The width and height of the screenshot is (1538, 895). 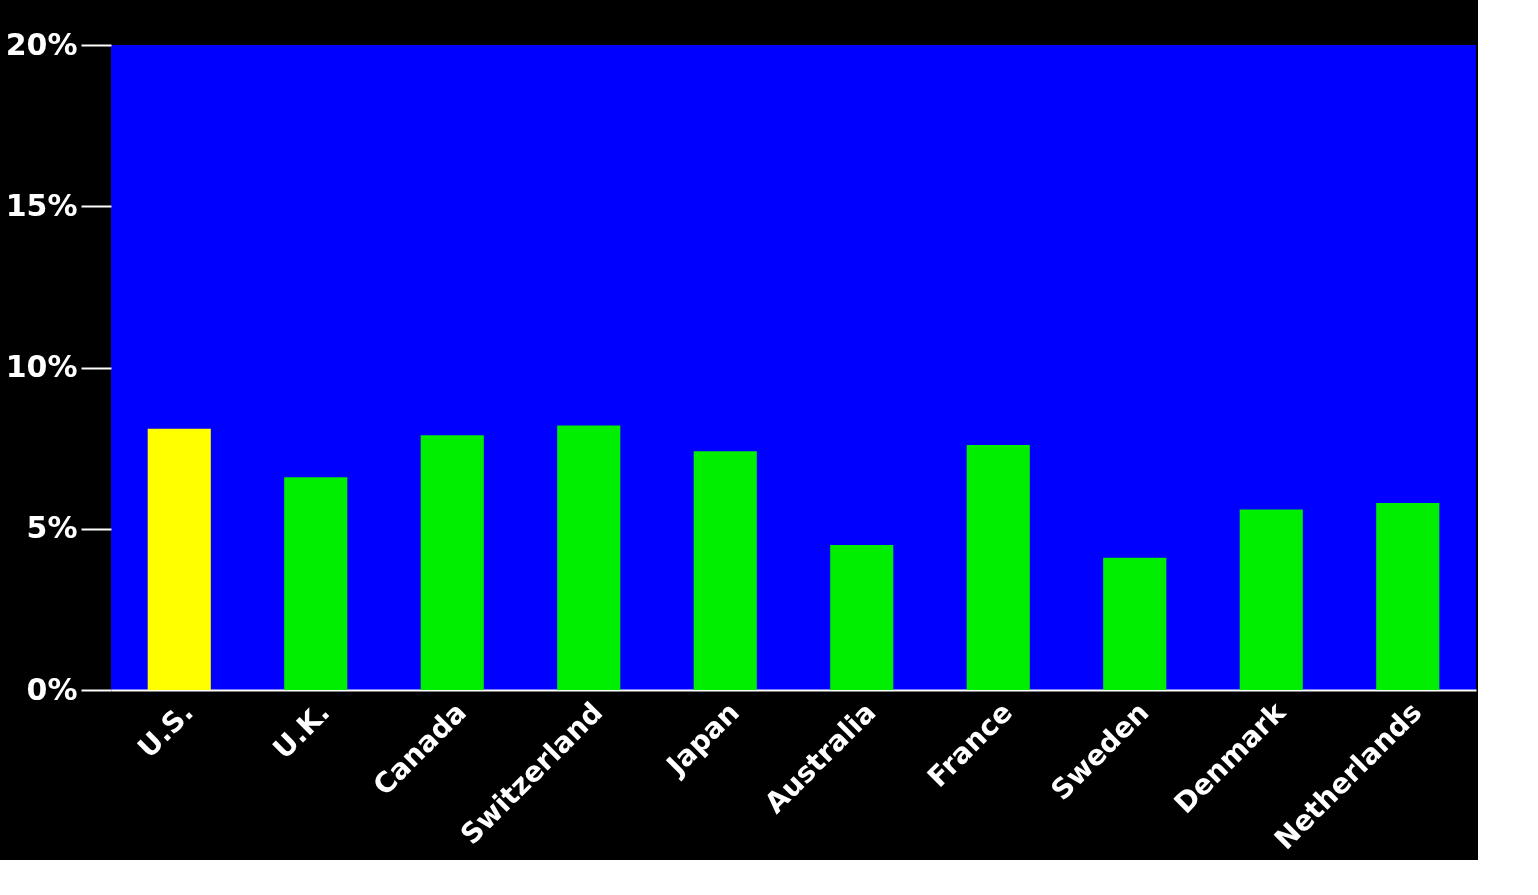 What do you see at coordinates (165, 730) in the screenshot?
I see `x-tick-label: U.S.` at bounding box center [165, 730].